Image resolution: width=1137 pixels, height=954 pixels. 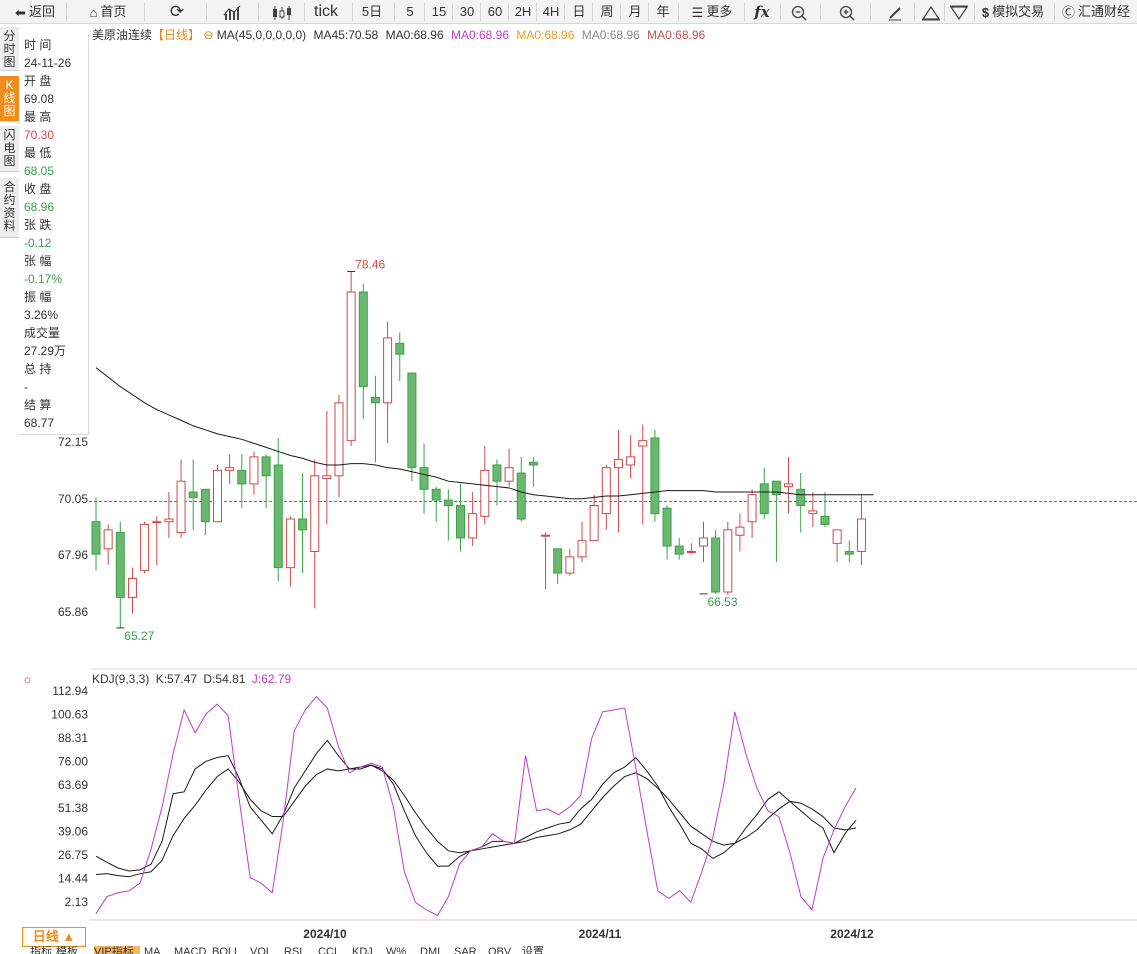 I want to click on high-value: 70.30, so click(x=39, y=135).